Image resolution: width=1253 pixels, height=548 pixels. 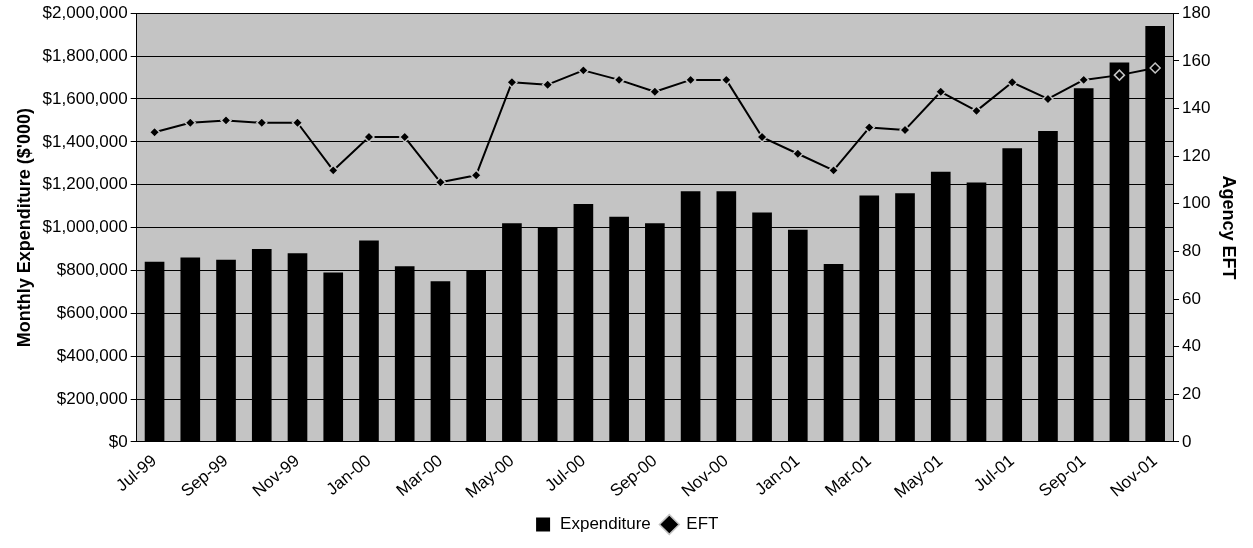 I want to click on y2-tick-label: 0, so click(x=1187, y=441).